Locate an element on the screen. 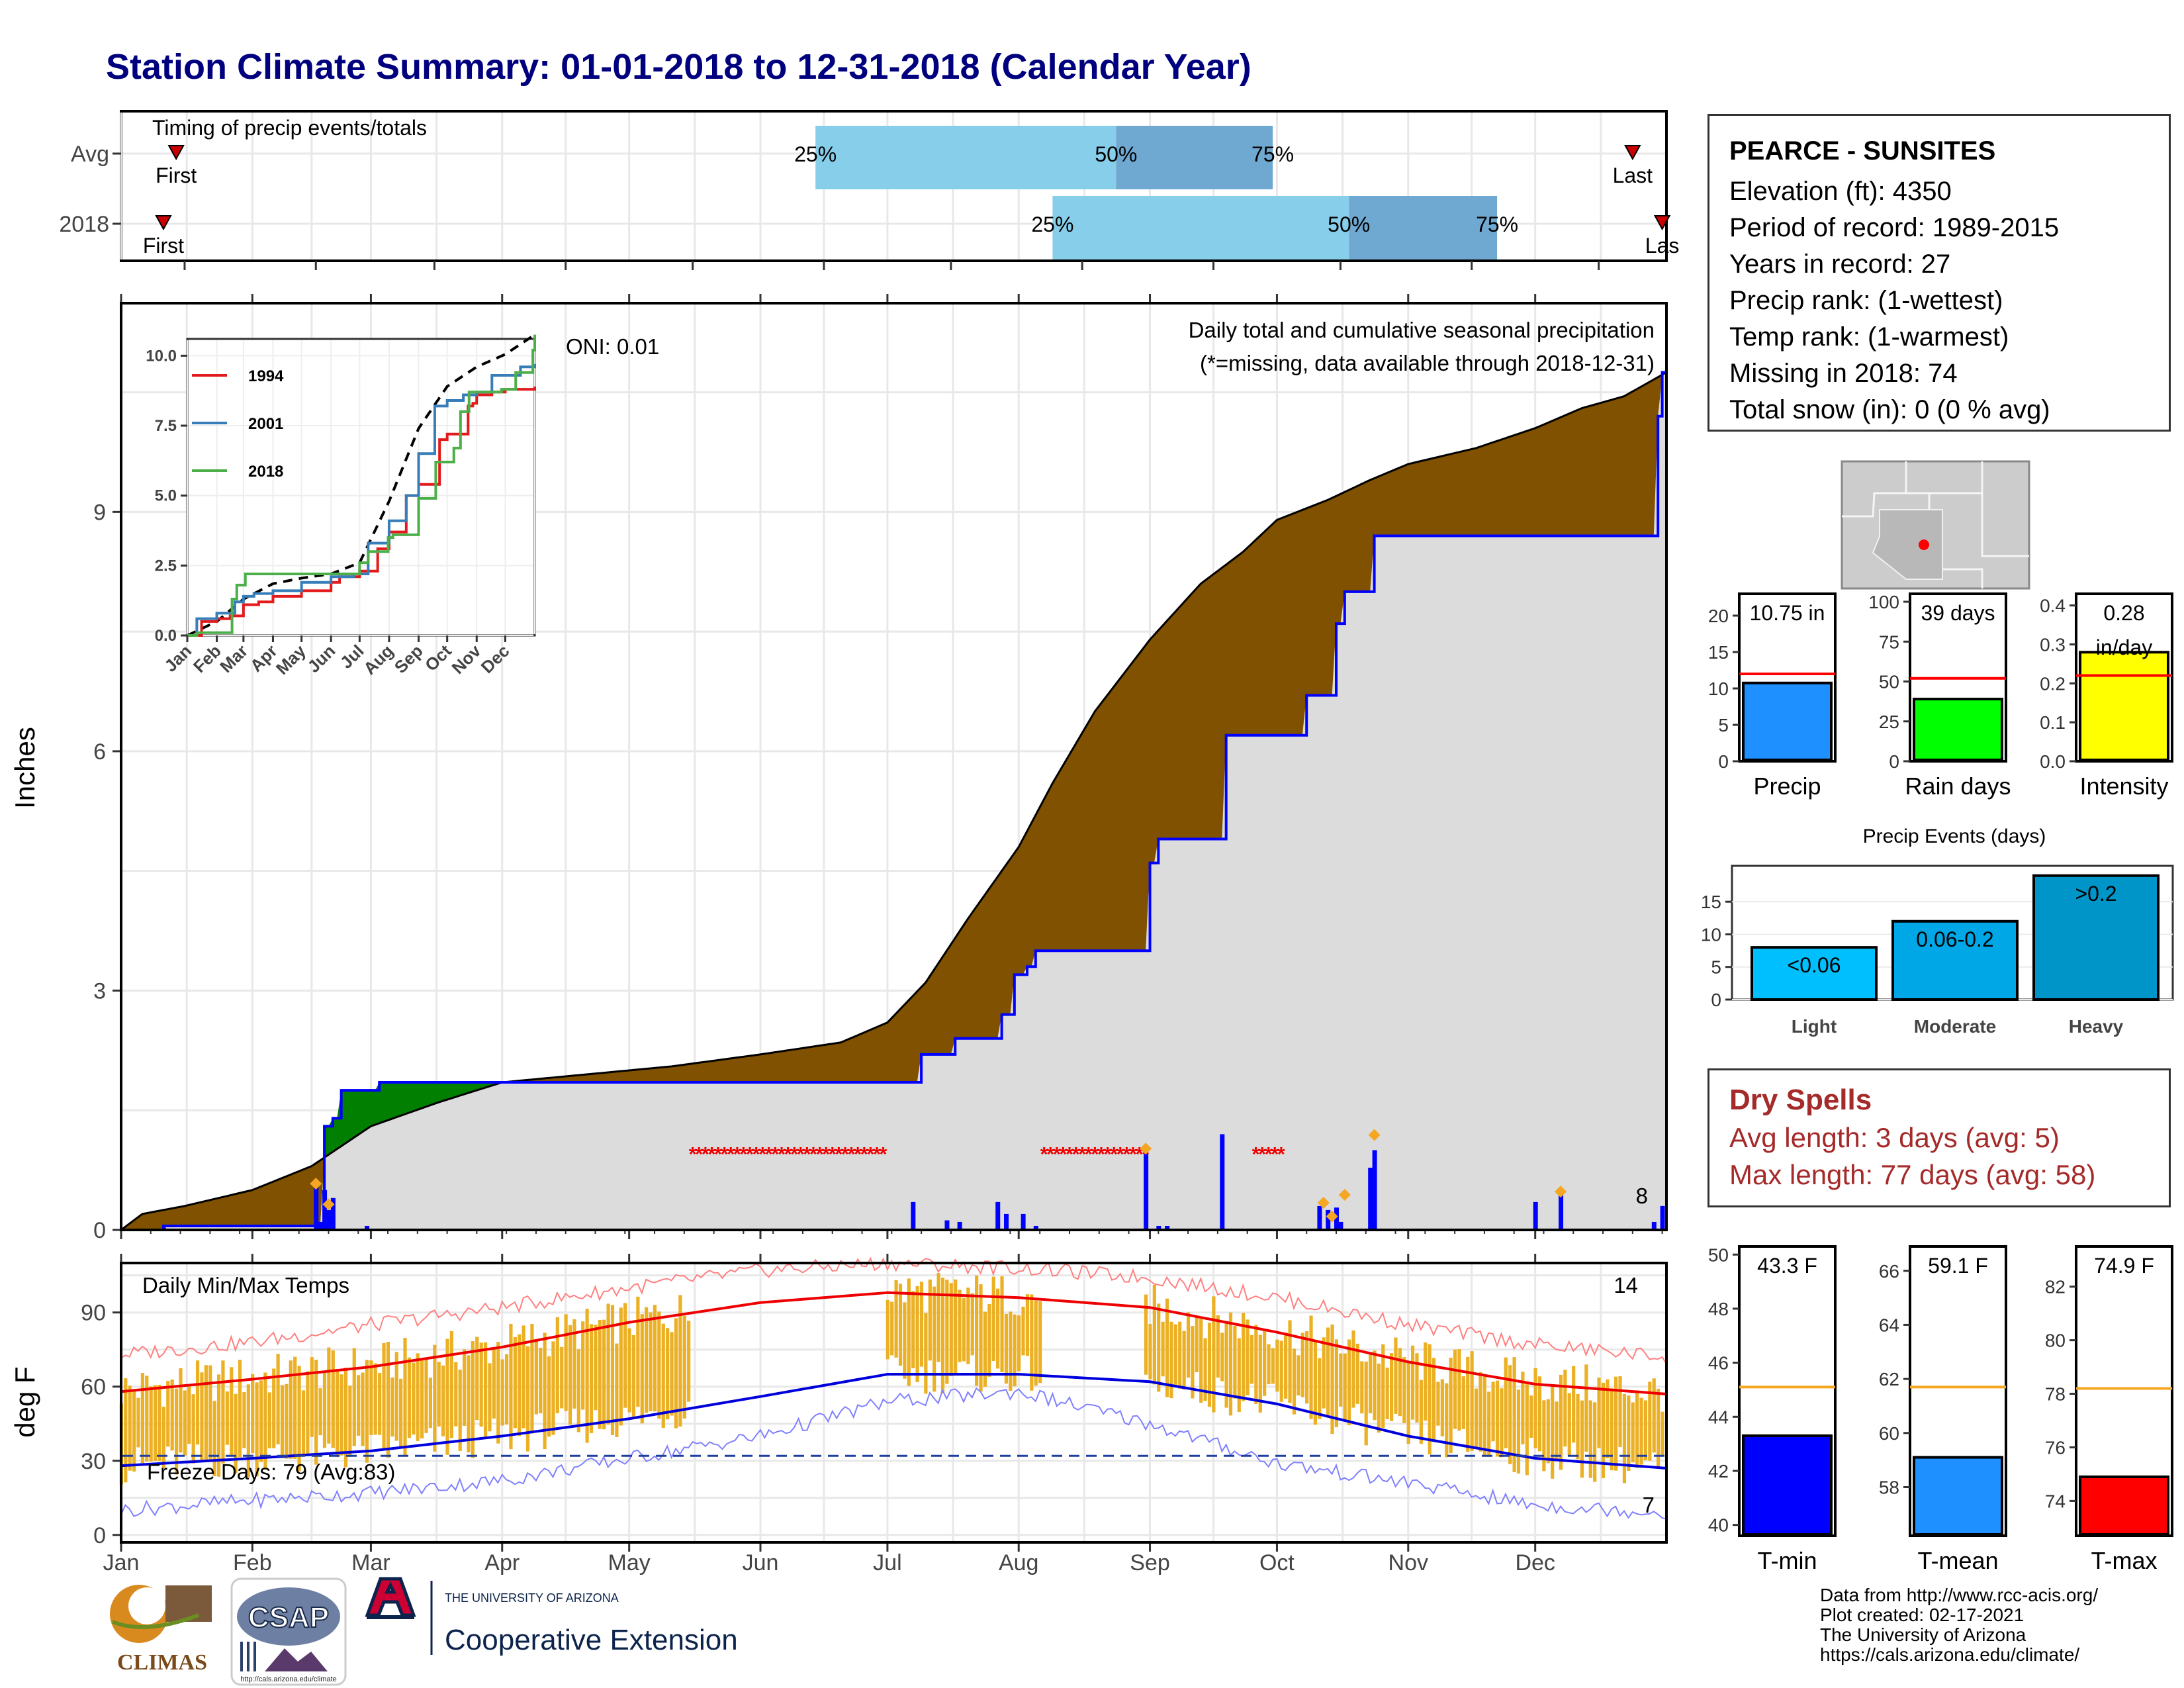  station-elevation: Elevation (ft): 4350 is located at coordinates (1840, 191).